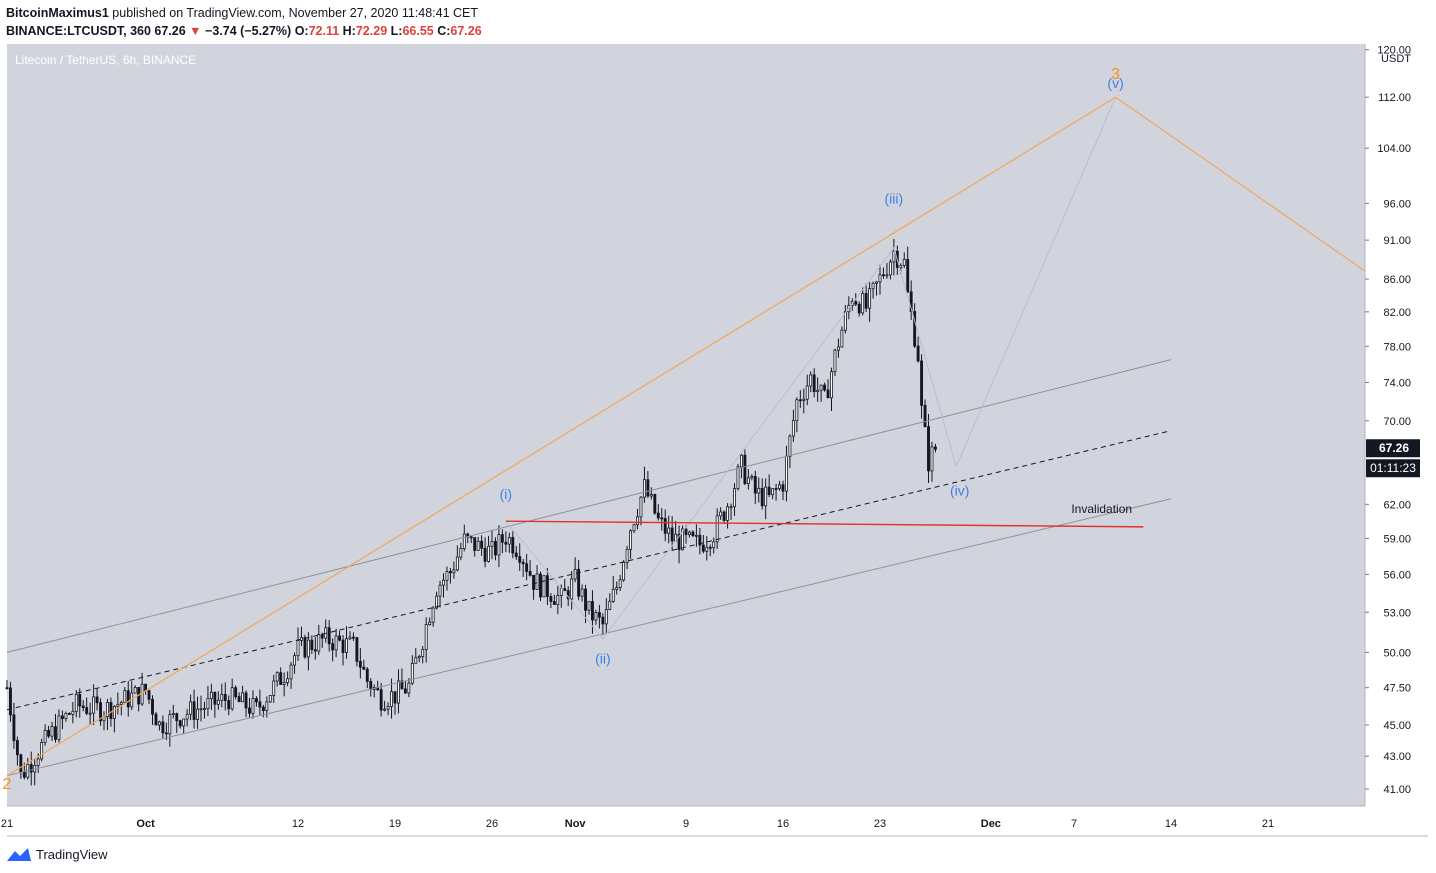  I want to click on price-tick-label: 43.00, so click(1397, 757).